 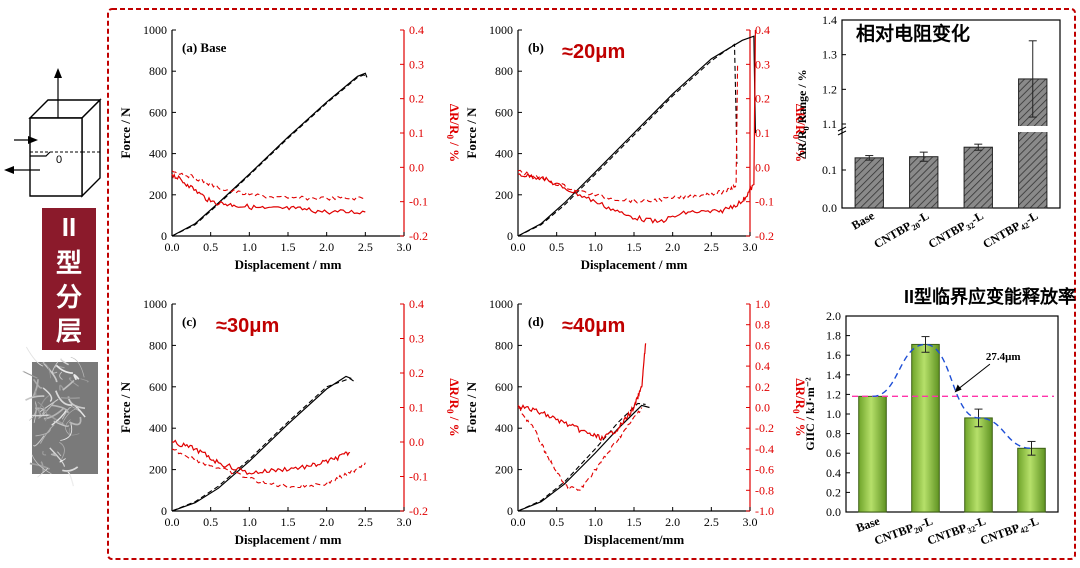 What do you see at coordinates (762, 304) in the screenshot?
I see `y-right-tick-label: 1.0` at bounding box center [762, 304].